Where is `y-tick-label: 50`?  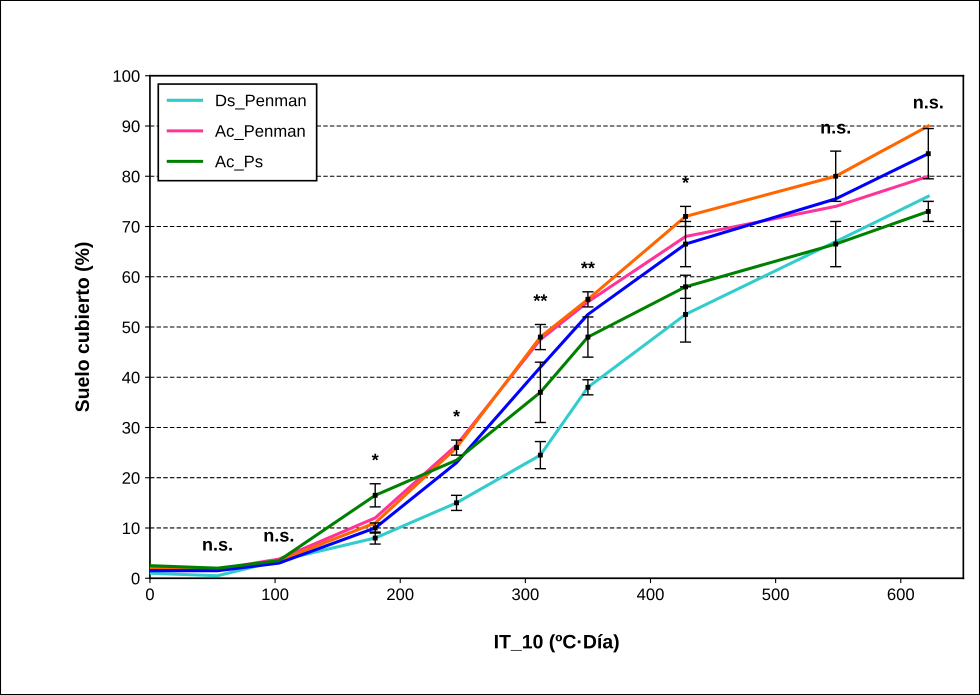 y-tick-label: 50 is located at coordinates (131, 327).